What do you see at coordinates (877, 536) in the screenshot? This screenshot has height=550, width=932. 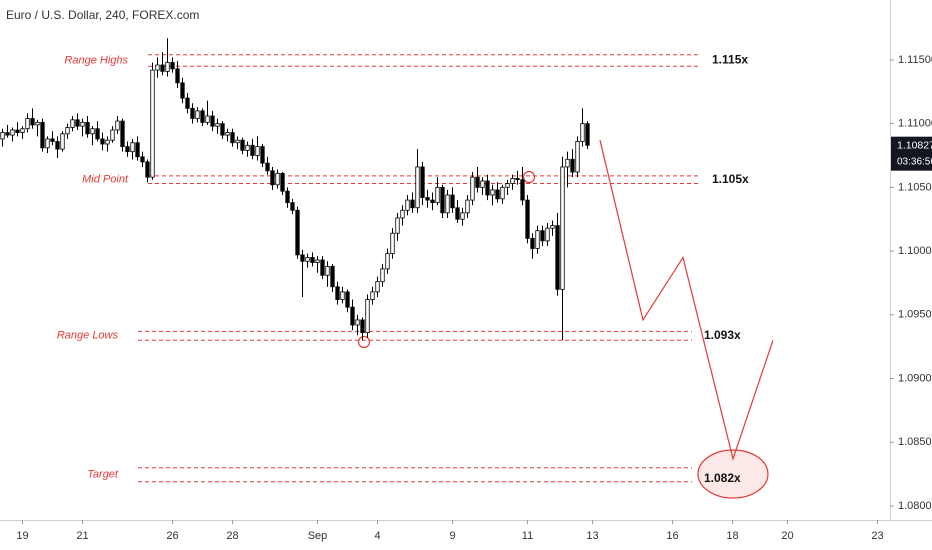 I see `x-tick-label: 23` at bounding box center [877, 536].